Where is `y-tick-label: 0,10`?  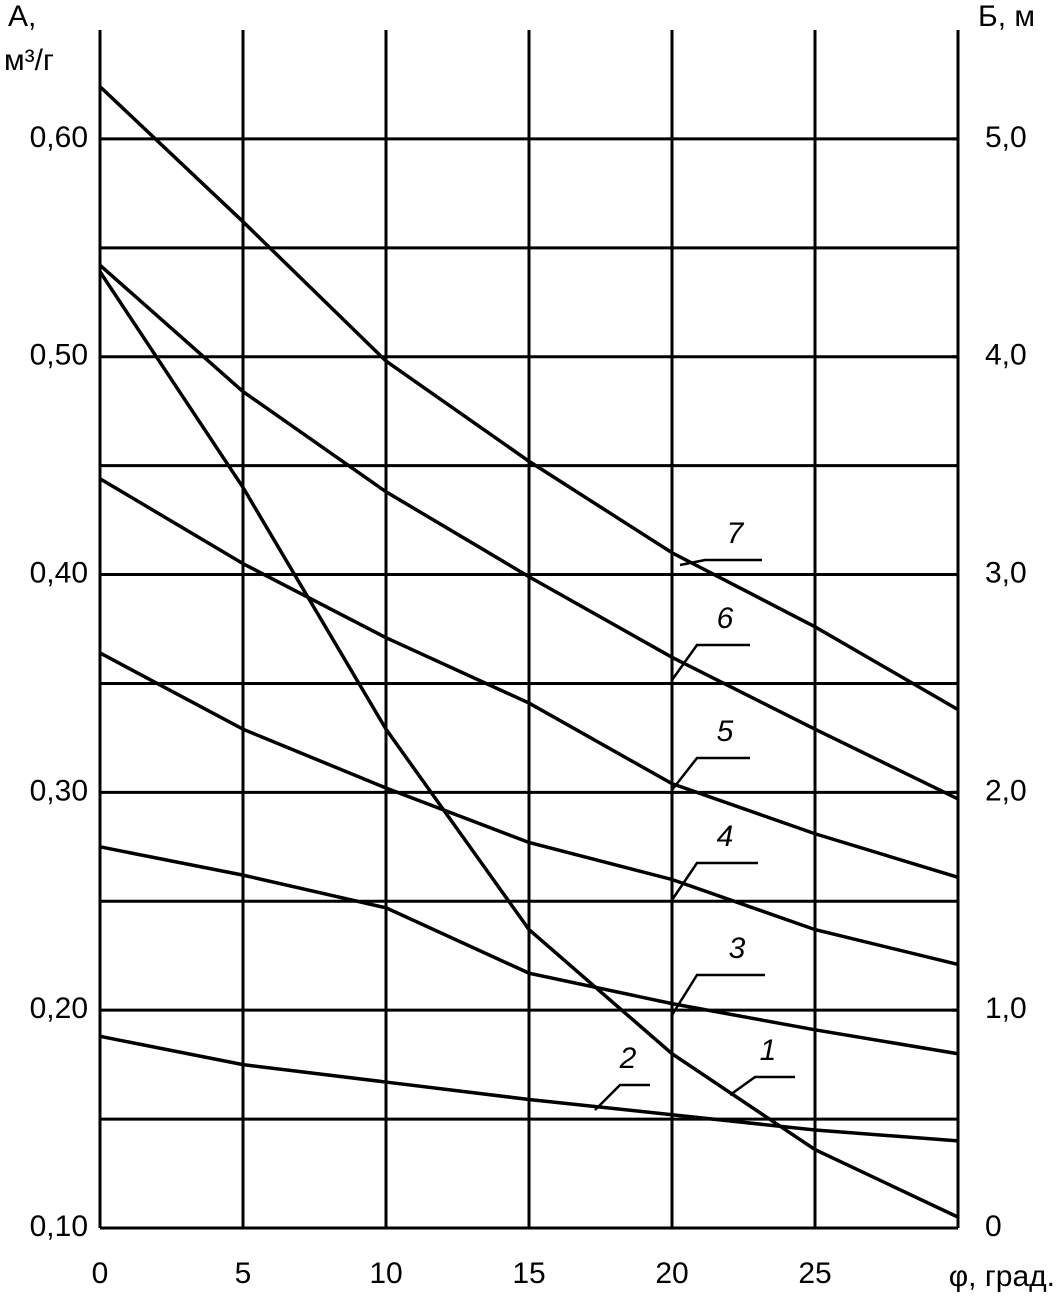
y-tick-label: 0,10 is located at coordinates (59, 1226).